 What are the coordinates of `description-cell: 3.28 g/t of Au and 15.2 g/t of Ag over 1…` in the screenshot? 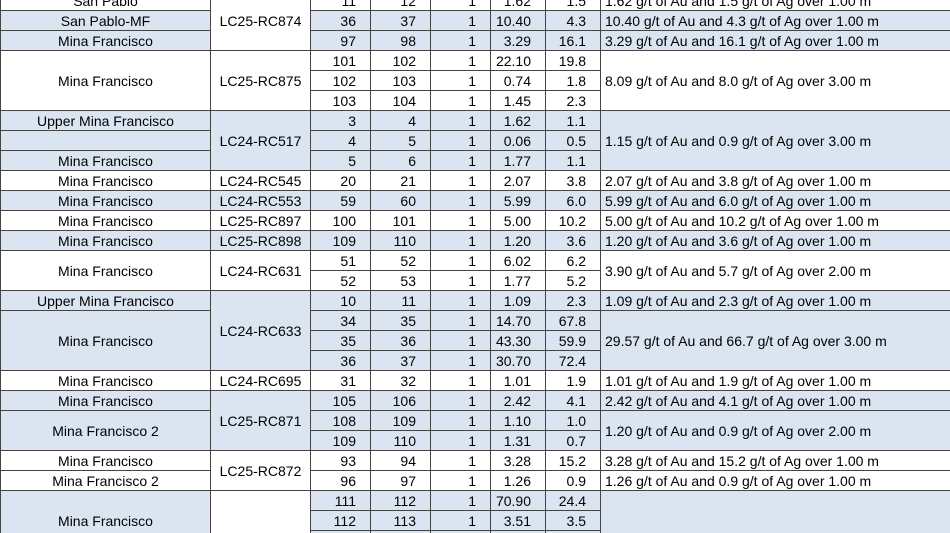 It's located at (775, 460).